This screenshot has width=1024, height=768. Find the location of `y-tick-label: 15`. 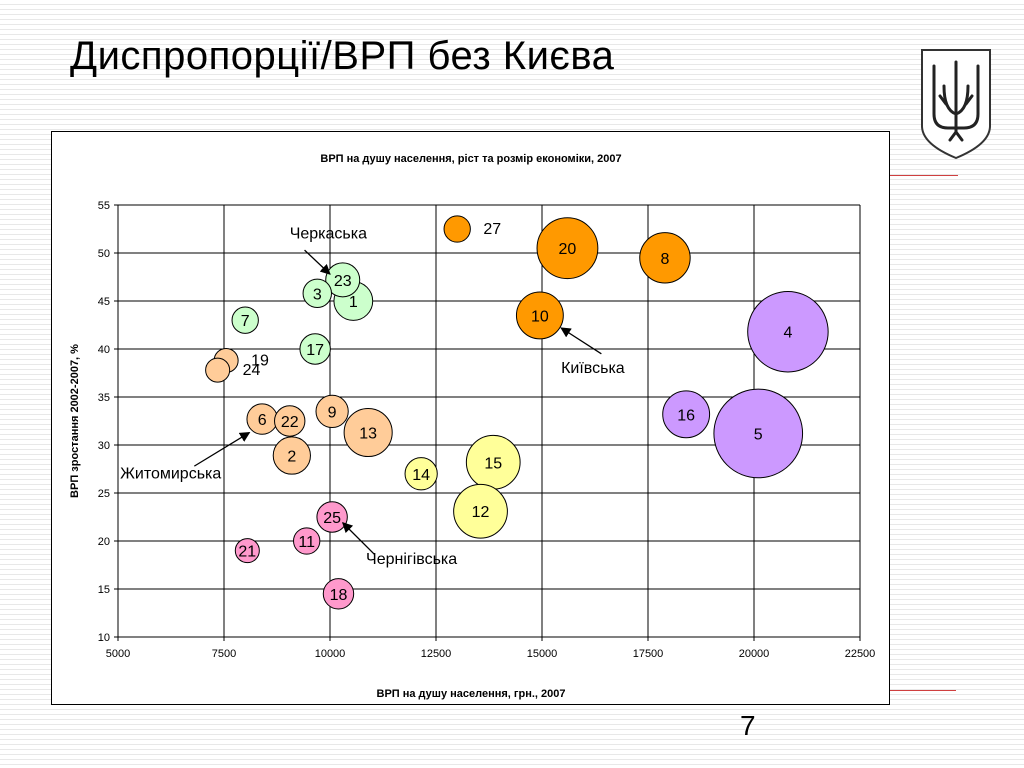

y-tick-label: 15 is located at coordinates (104, 590).